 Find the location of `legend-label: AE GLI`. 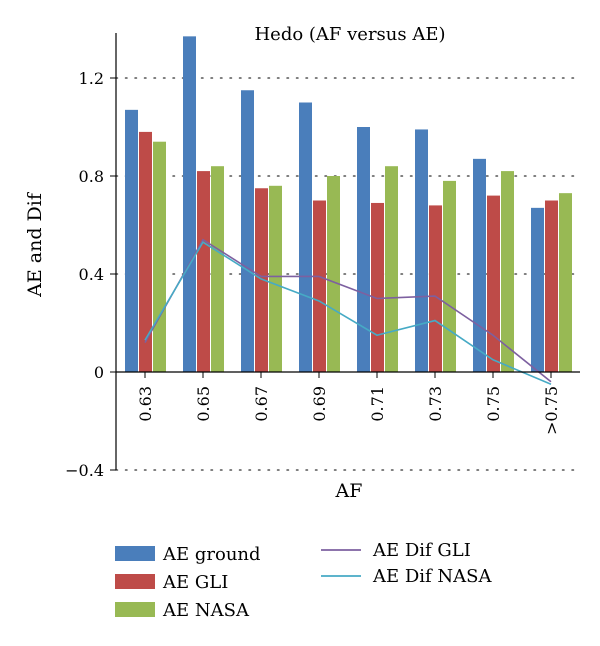

legend-label: AE GLI is located at coordinates (195, 582).